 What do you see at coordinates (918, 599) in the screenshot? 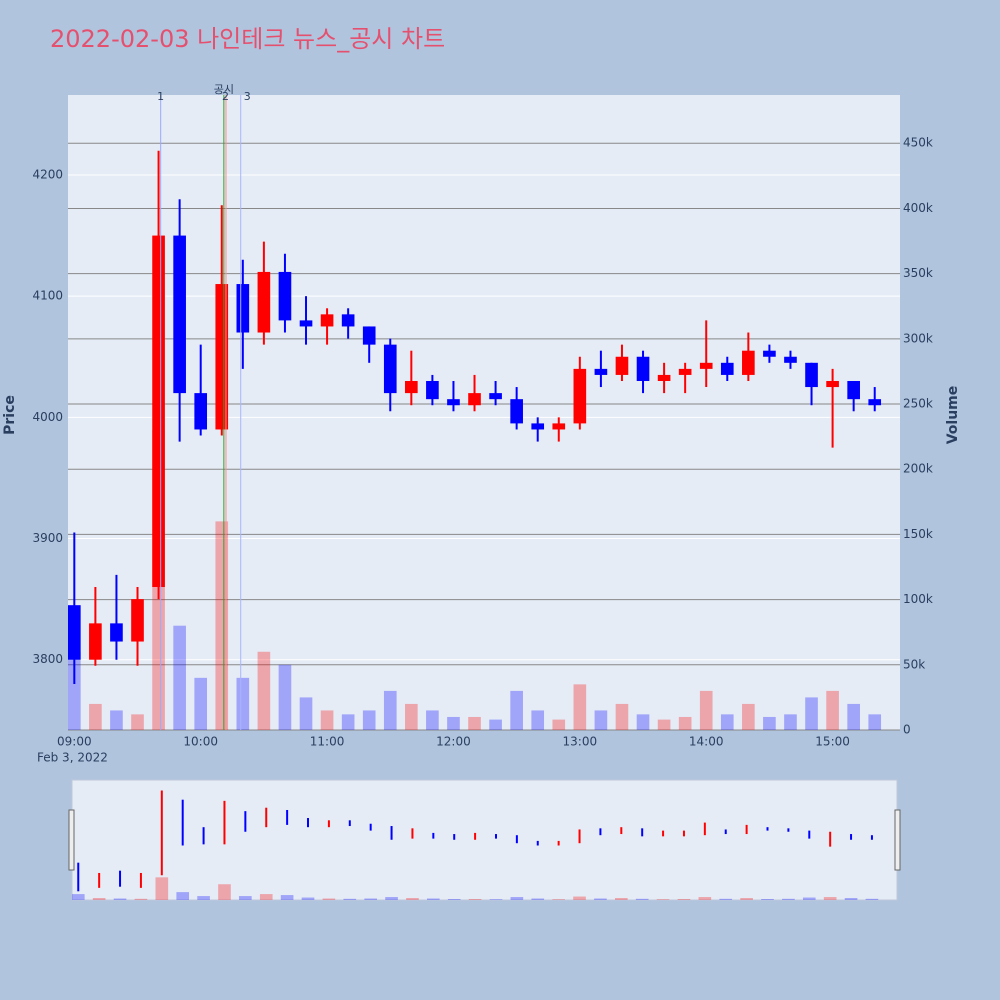
I see `y2-tick-label: 100k` at bounding box center [918, 599].